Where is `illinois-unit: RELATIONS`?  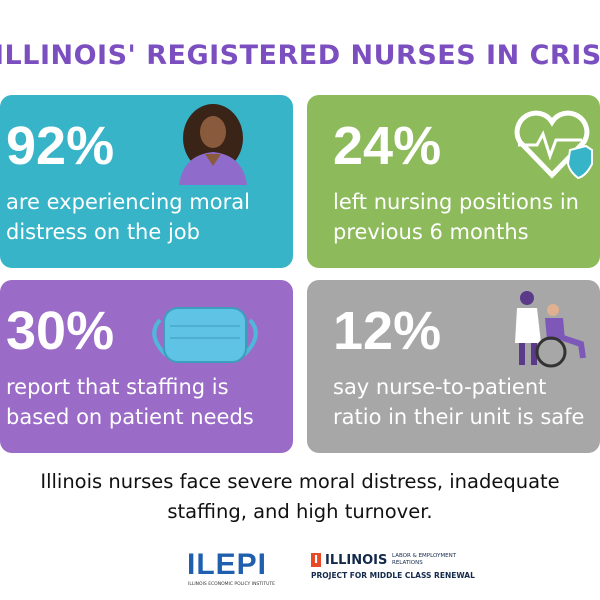
illinois-unit: RELATIONS is located at coordinates (407, 563).